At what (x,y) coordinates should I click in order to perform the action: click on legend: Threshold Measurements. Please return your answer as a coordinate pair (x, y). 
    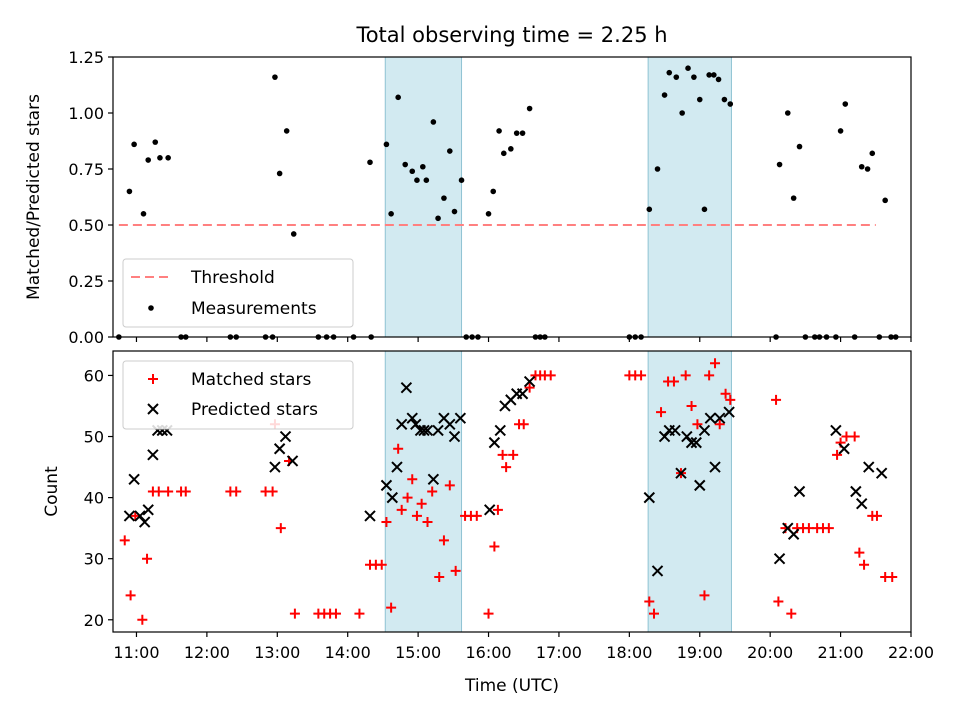
    Looking at the image, I should click on (238, 293).